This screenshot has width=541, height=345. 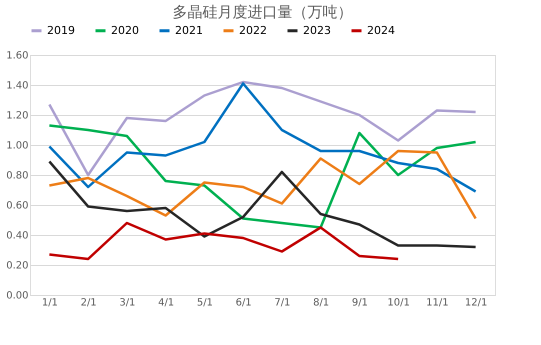 I want to click on x-tick-label: 11/1, so click(x=437, y=303).